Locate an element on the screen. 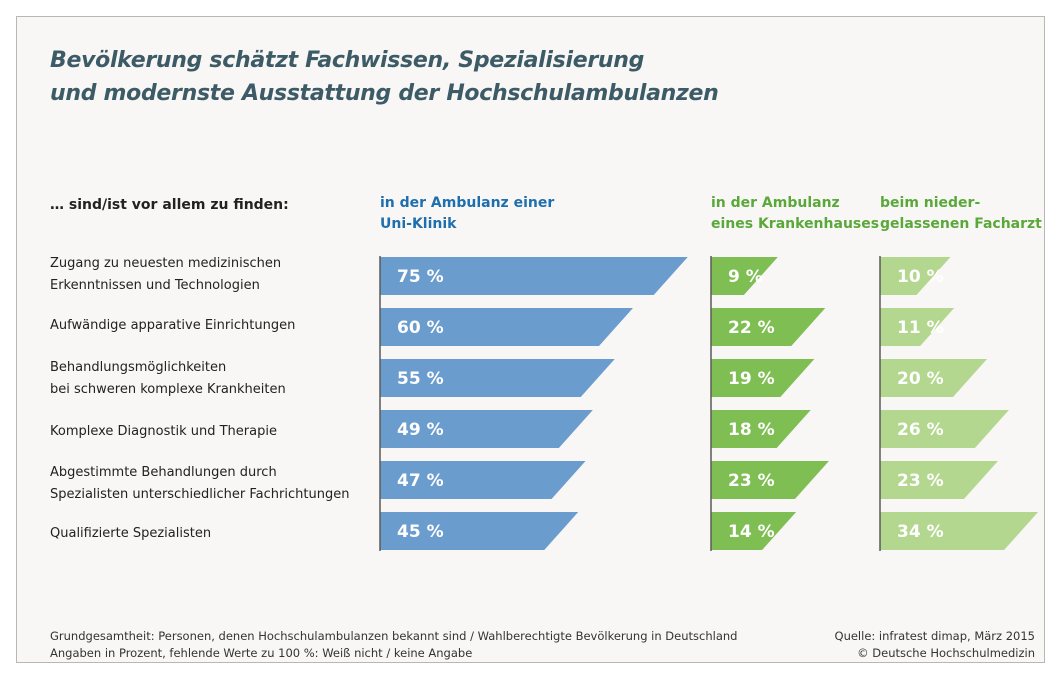 Image resolution: width=1063 pixels, height=679 pixels. value-label: 34 % is located at coordinates (920, 532).